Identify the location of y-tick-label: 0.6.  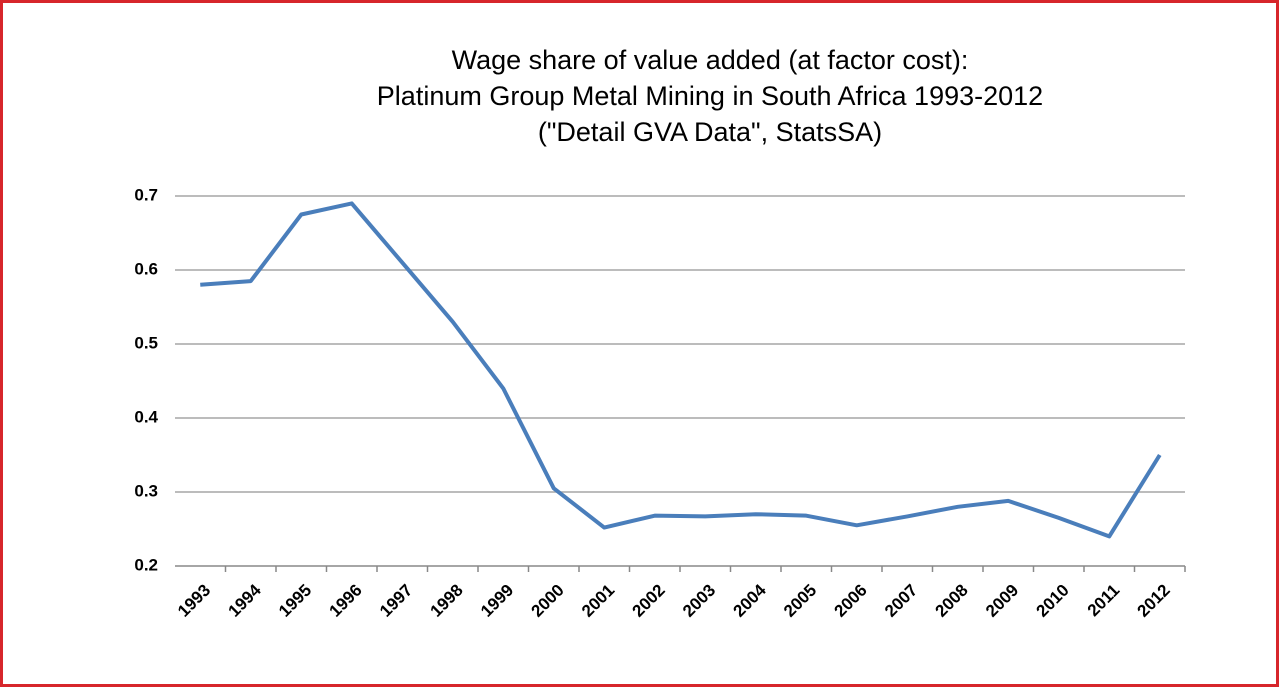
(146, 268).